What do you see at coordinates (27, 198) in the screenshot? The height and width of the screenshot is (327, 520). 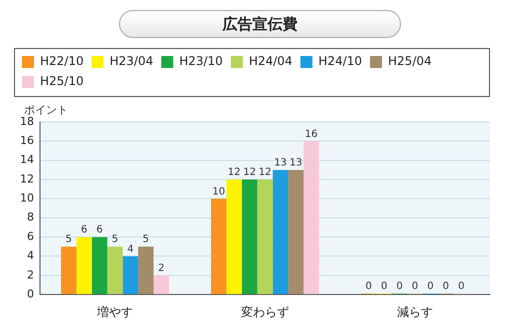 I see `y-tick-label: 10` at bounding box center [27, 198].